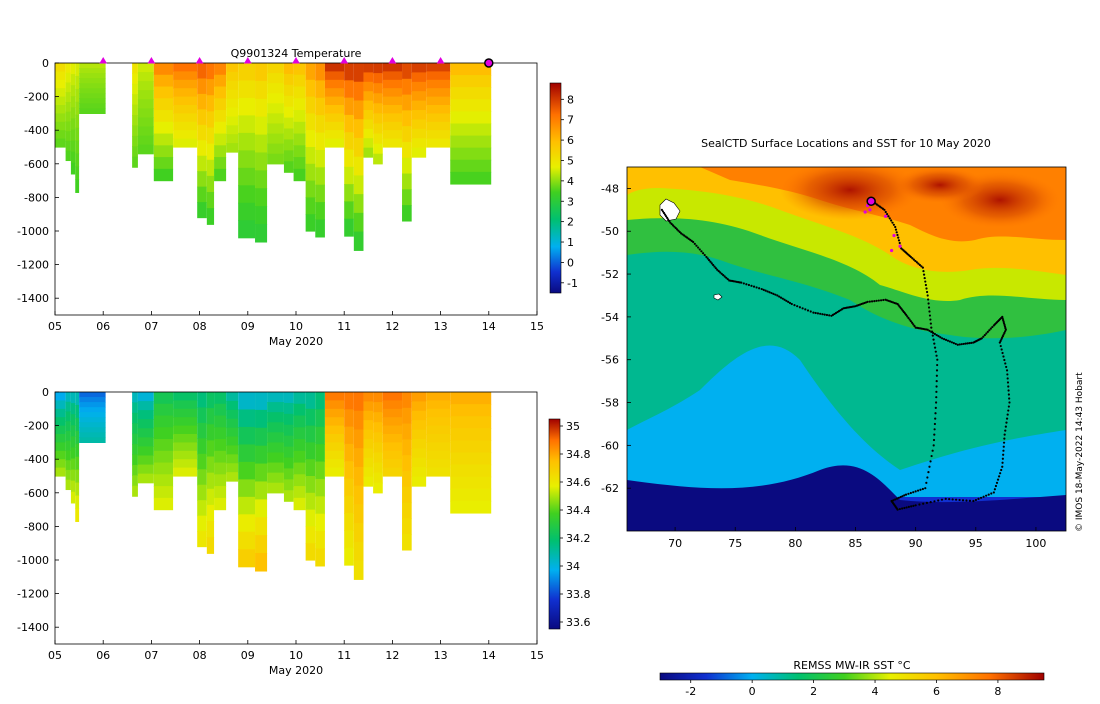  Describe the element at coordinates (296, 655) in the screenshot. I see `x-tick-label: 10` at that location.